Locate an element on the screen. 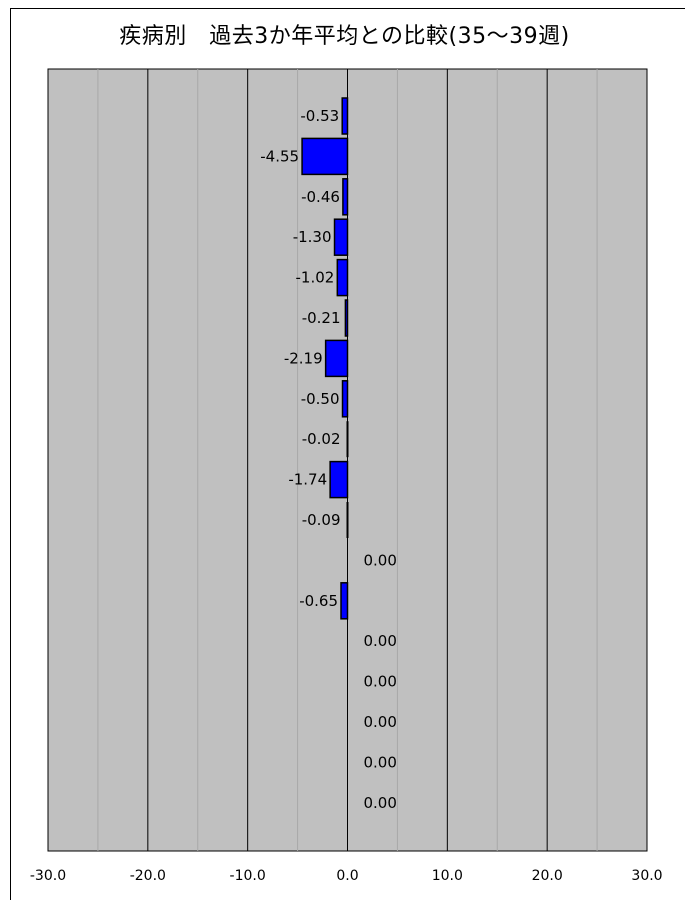 This screenshot has width=689, height=902. x-tick-label: 20.0 is located at coordinates (547, 876).